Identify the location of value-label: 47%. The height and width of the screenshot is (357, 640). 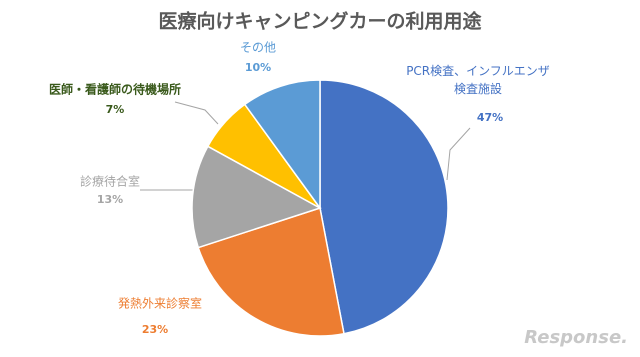
(490, 117).